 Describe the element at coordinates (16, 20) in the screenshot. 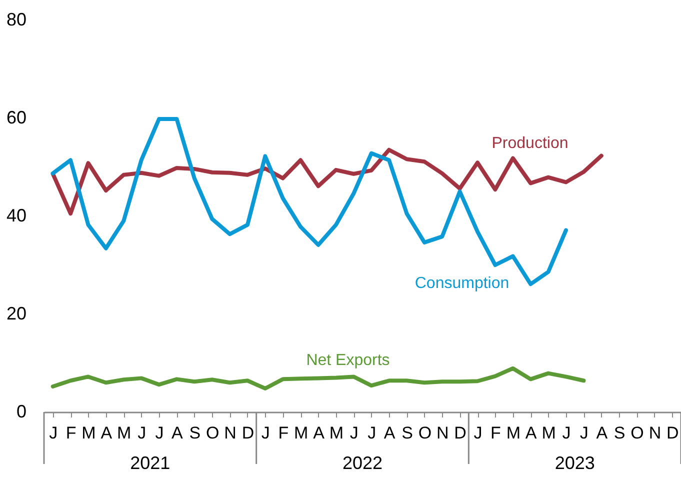

I see `y-tick-label: 80` at that location.